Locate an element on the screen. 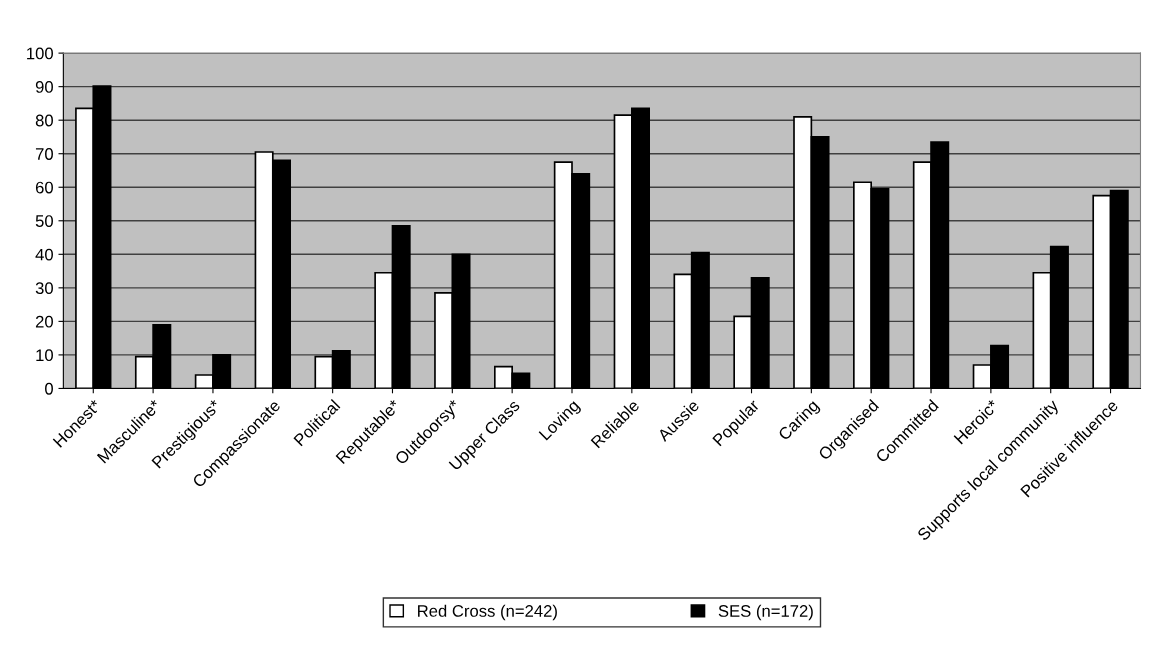 The width and height of the screenshot is (1152, 664). legend-label: SES (n=172) is located at coordinates (765, 612).